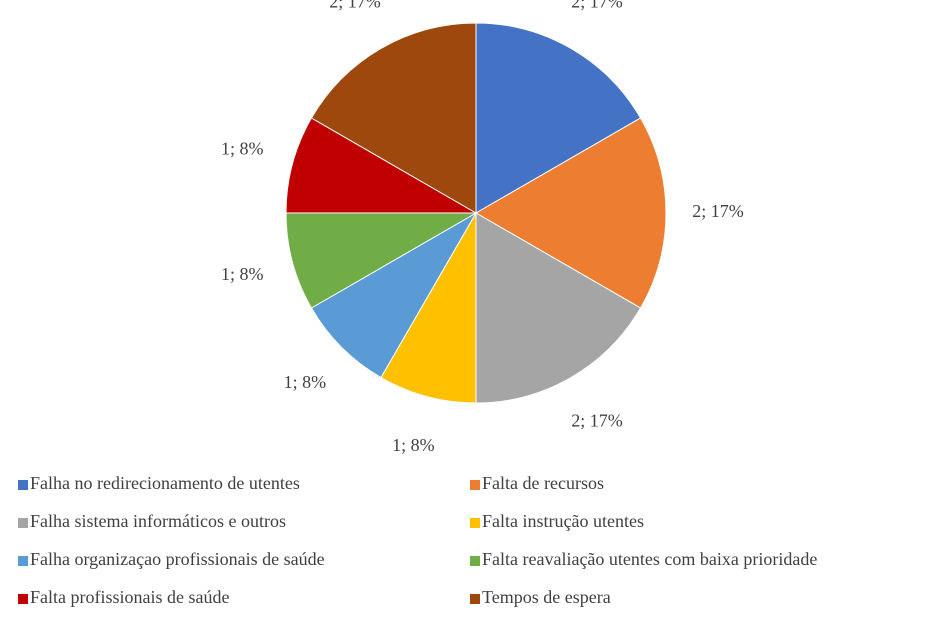 The width and height of the screenshot is (950, 621). Describe the element at coordinates (165, 483) in the screenshot. I see `legend-label: Falha no redirecionamento de utentes` at that location.